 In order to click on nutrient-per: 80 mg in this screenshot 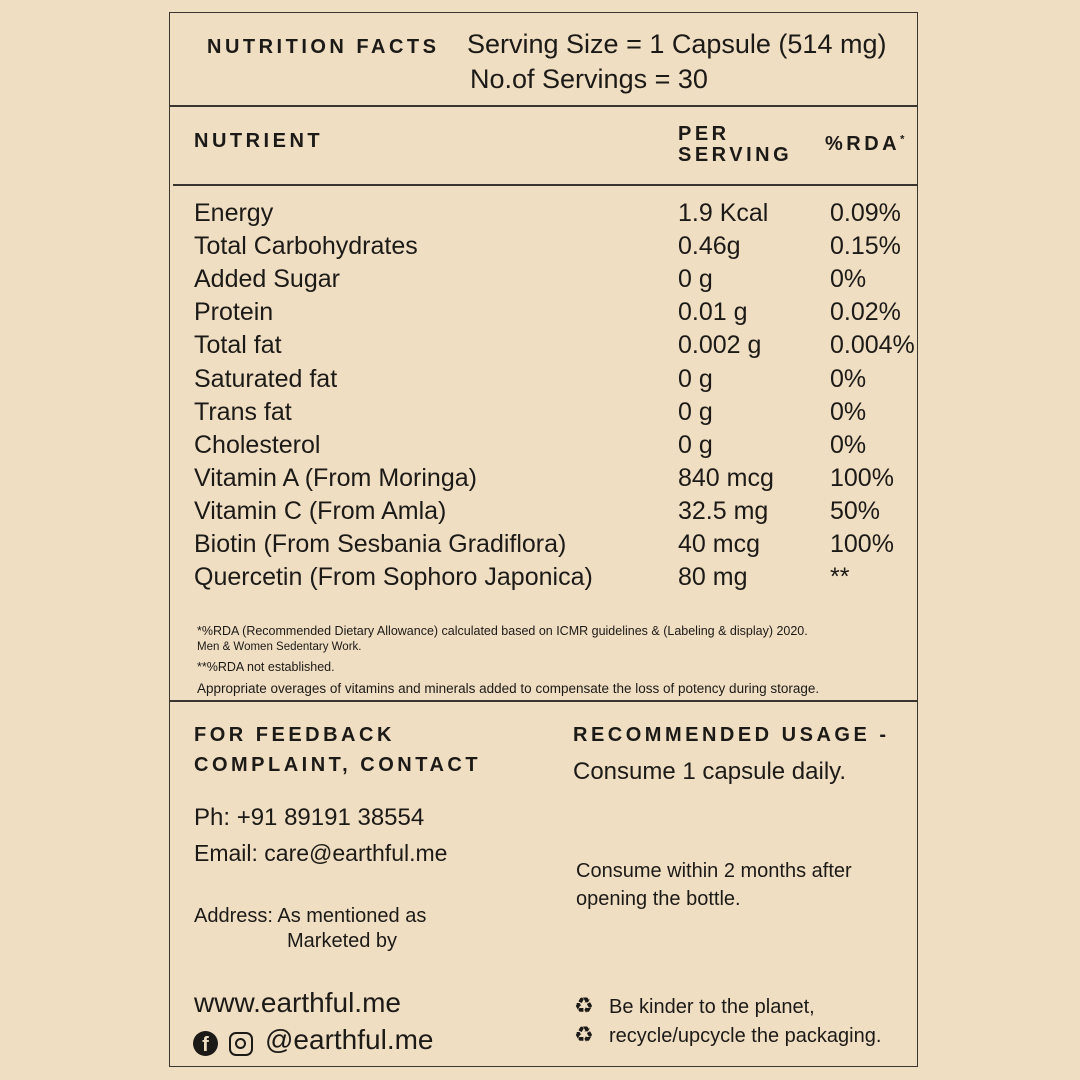, I will do `click(713, 577)`.